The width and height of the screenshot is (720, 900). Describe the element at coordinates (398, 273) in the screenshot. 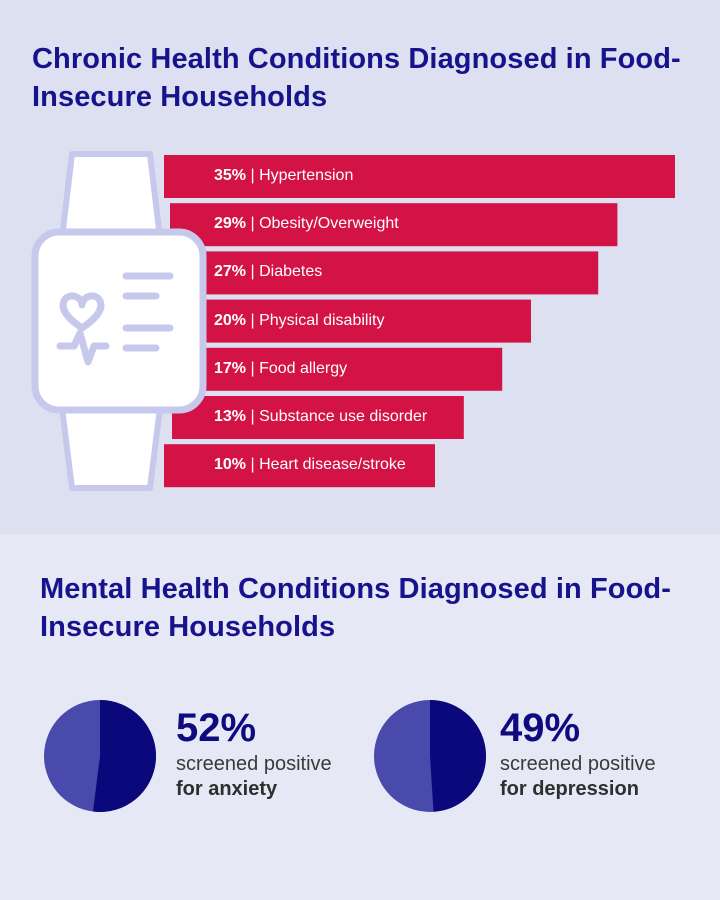

I see `bar-diabetes` at that location.